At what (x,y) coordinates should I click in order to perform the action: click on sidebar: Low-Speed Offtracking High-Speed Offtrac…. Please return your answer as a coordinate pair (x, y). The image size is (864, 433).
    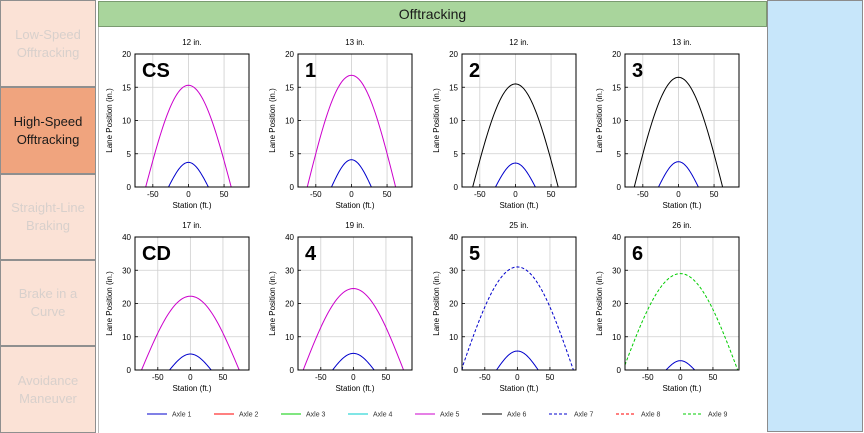
    Looking at the image, I should click on (49, 216).